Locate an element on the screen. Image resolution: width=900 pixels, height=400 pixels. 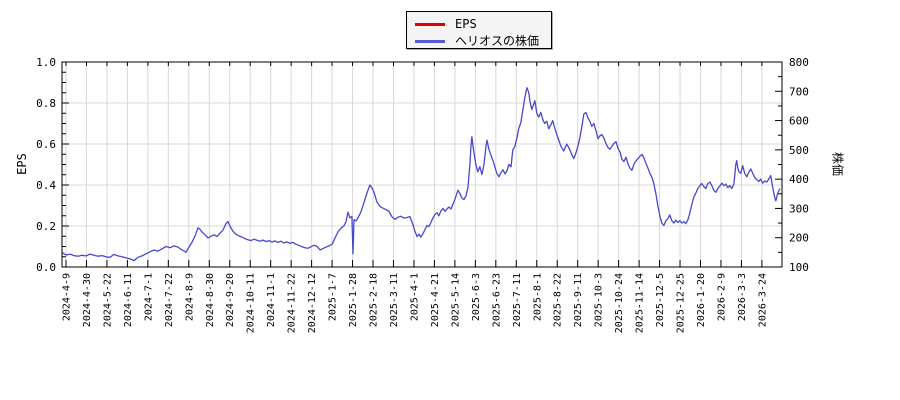
x-tick-label: 2024-5-22 is located at coordinates (107, 300).